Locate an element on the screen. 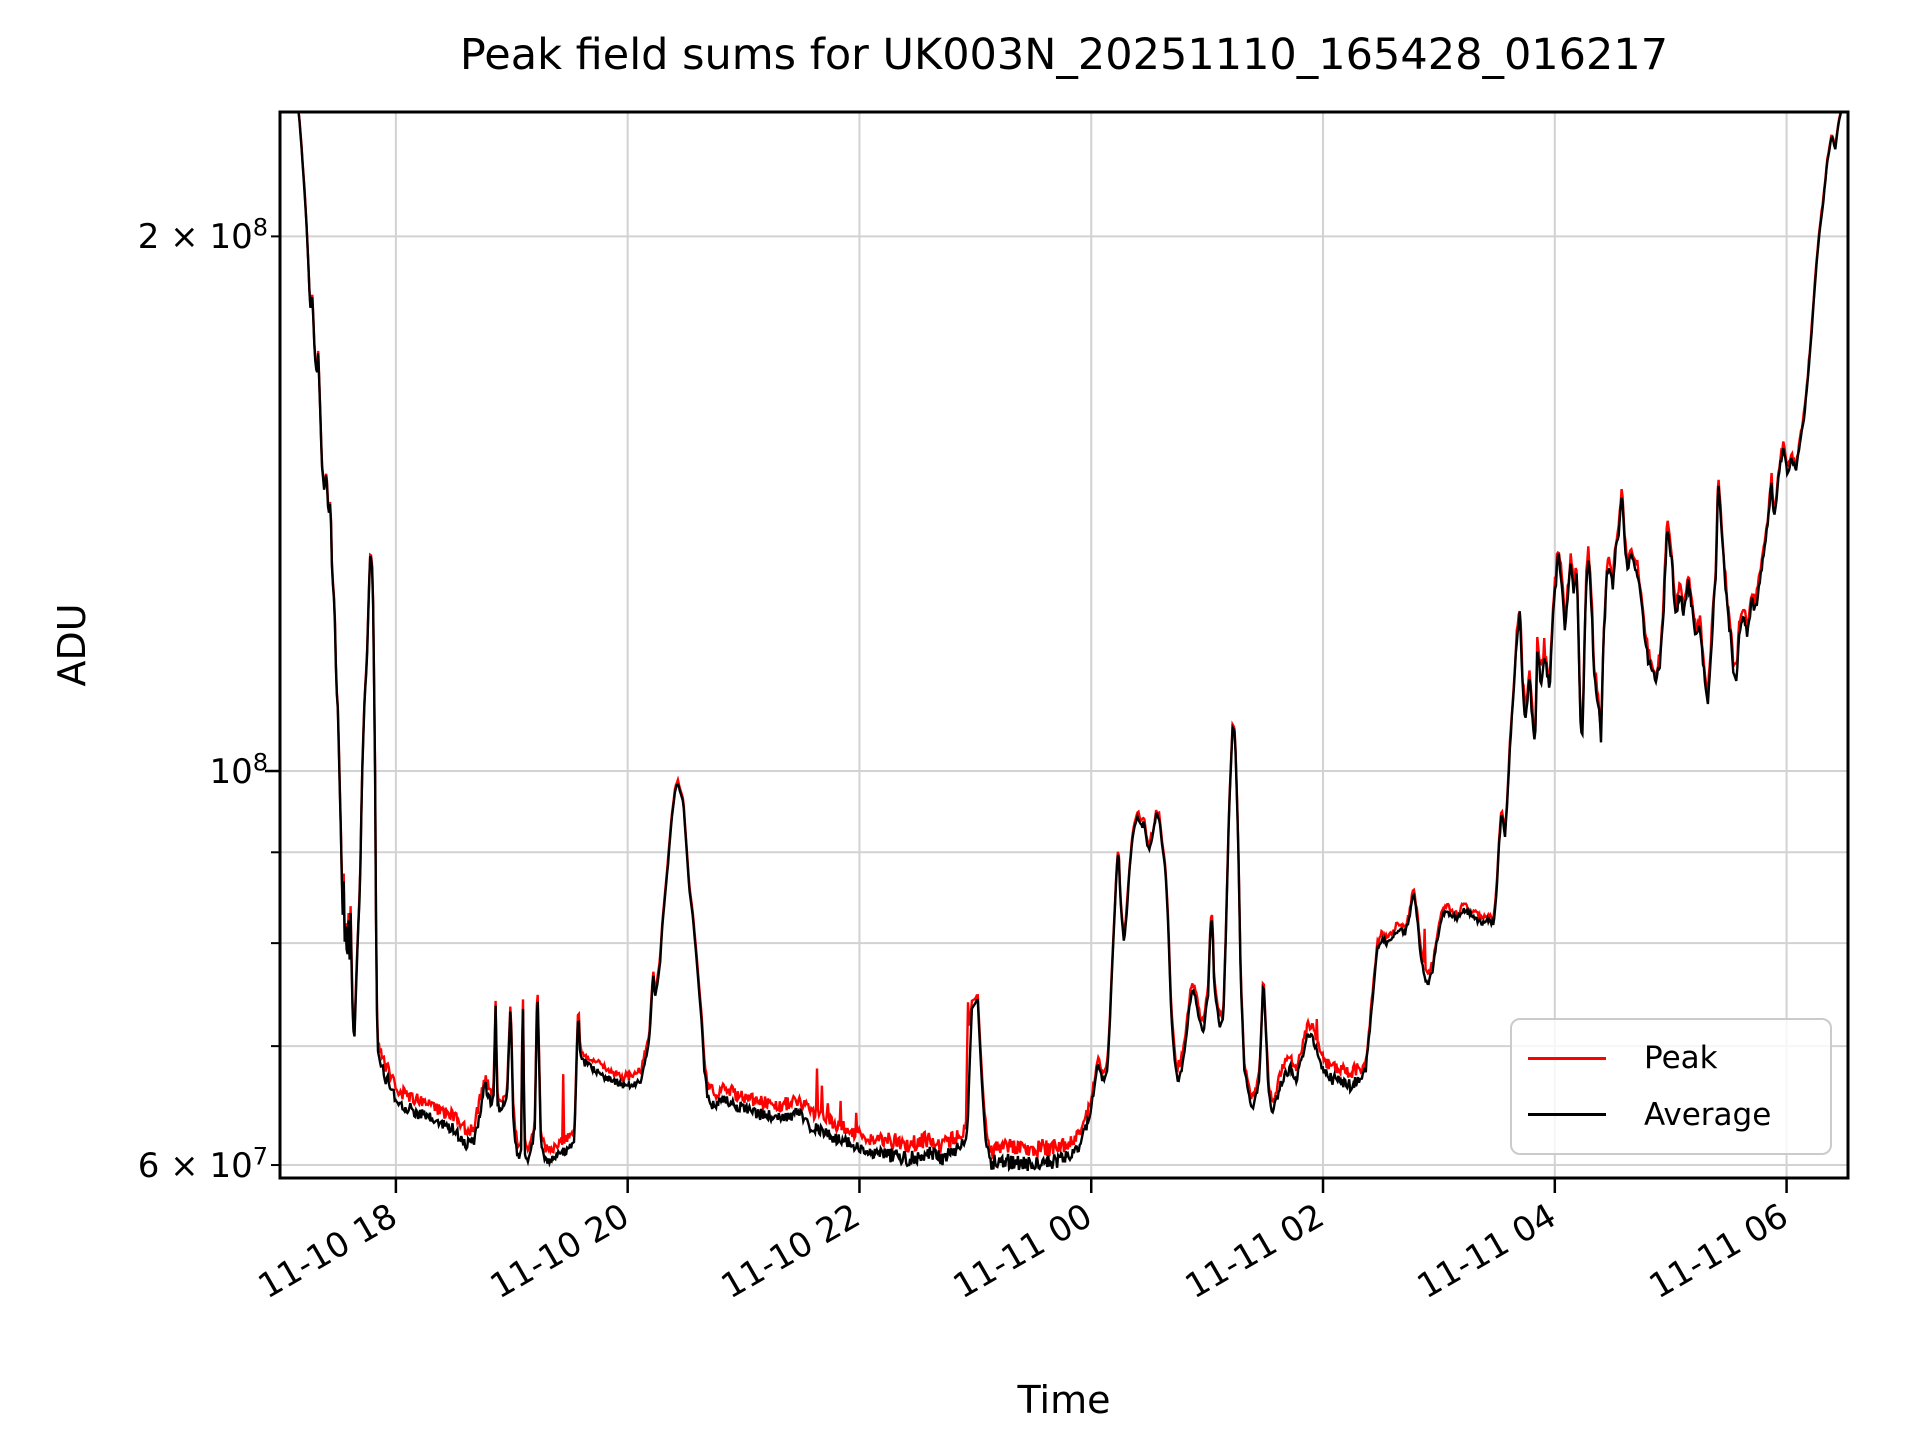 This screenshot has height=1440, width=1920. x-axis-label: Time is located at coordinates (1064, 1400).